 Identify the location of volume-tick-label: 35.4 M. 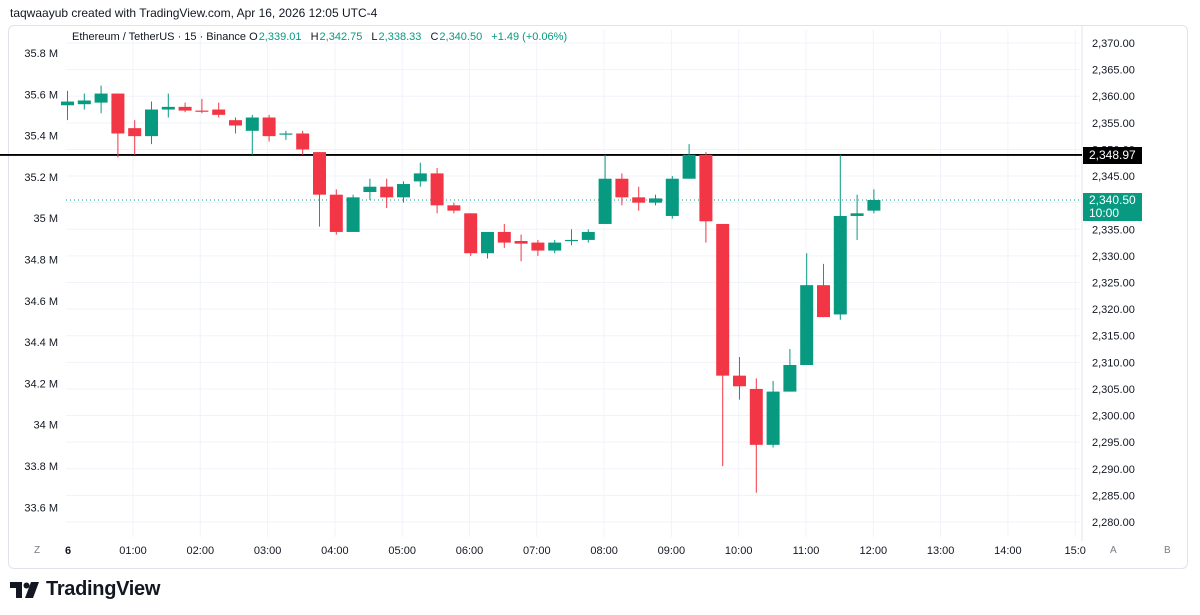
(41, 137).